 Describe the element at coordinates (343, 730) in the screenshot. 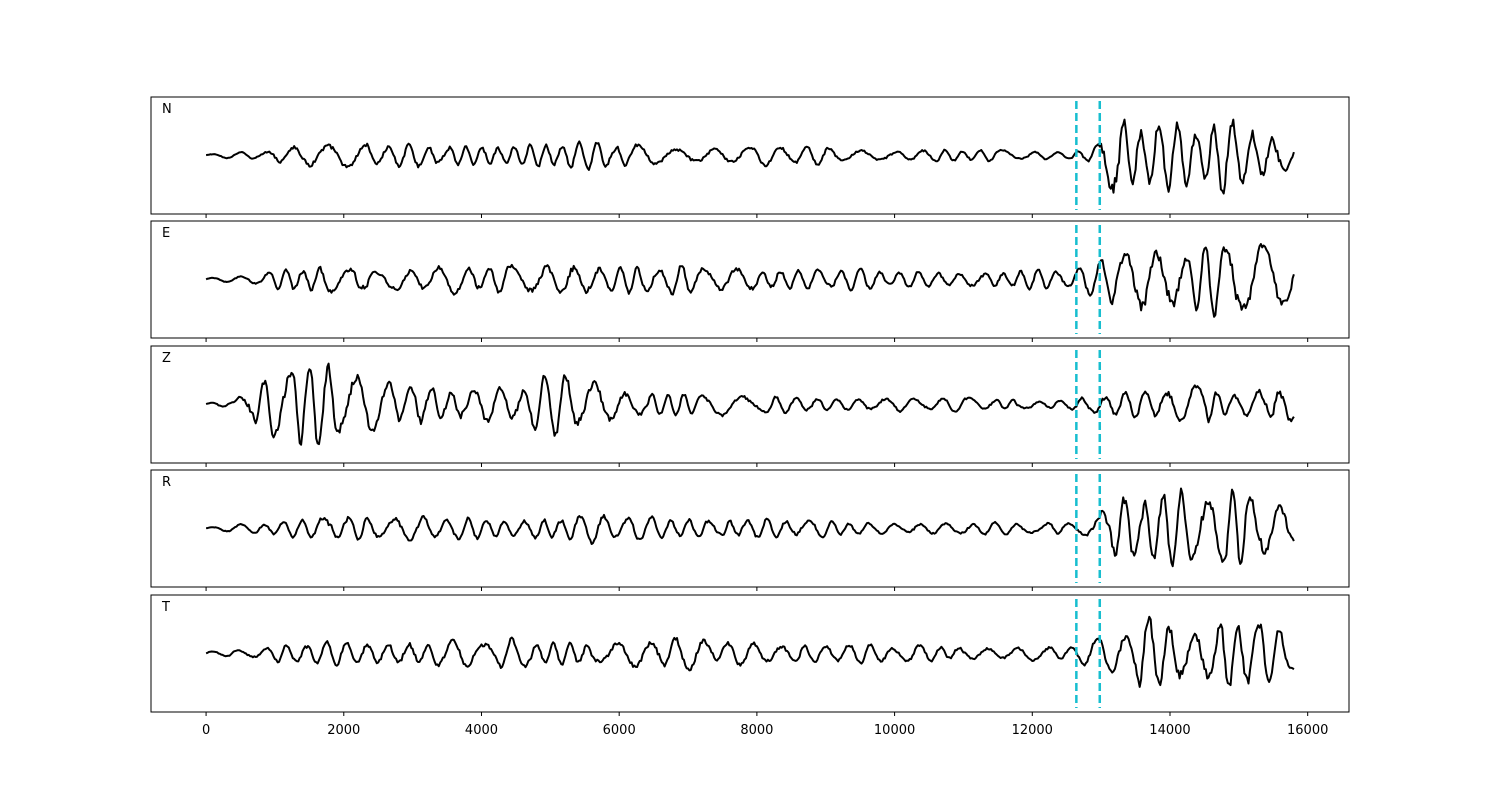

I see `x-tick-label: 2000` at that location.